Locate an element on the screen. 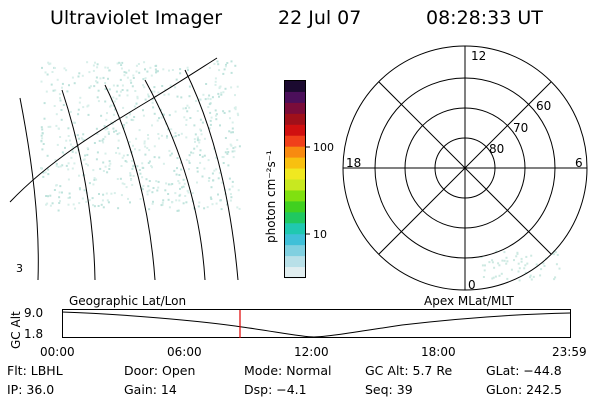 This screenshot has width=600, height=400. colorbar-unit-label: photon cm⁻²s⁻¹ is located at coordinates (271, 196).